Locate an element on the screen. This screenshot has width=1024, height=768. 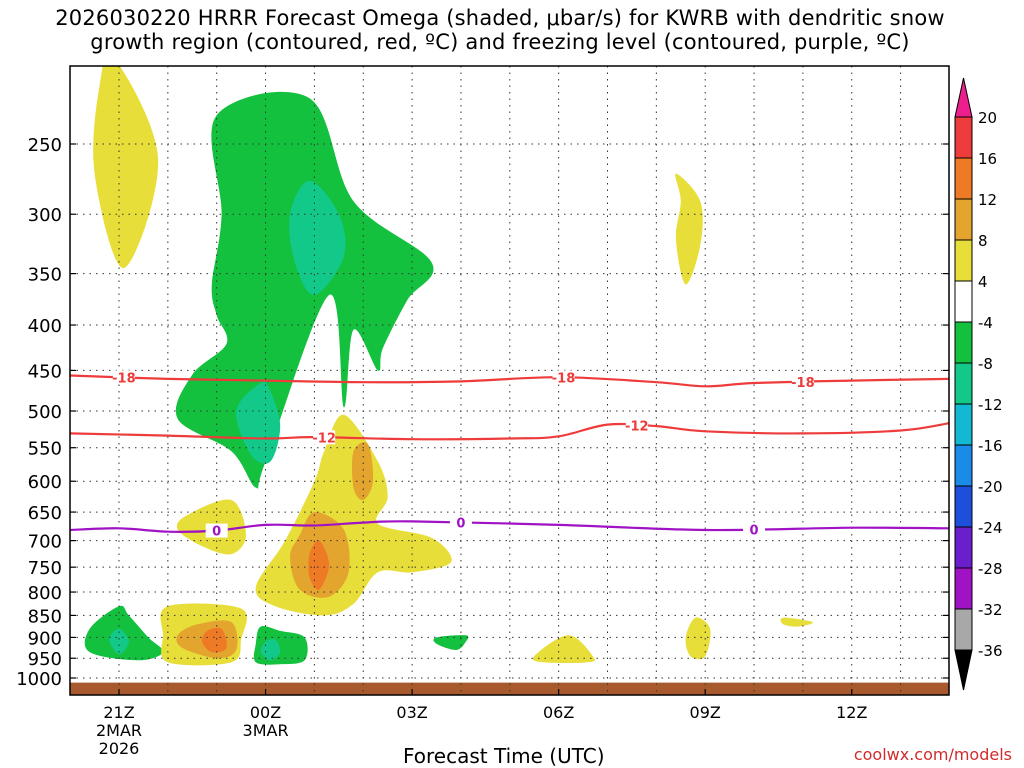
time-tick-label: 03Z is located at coordinates (411, 712).